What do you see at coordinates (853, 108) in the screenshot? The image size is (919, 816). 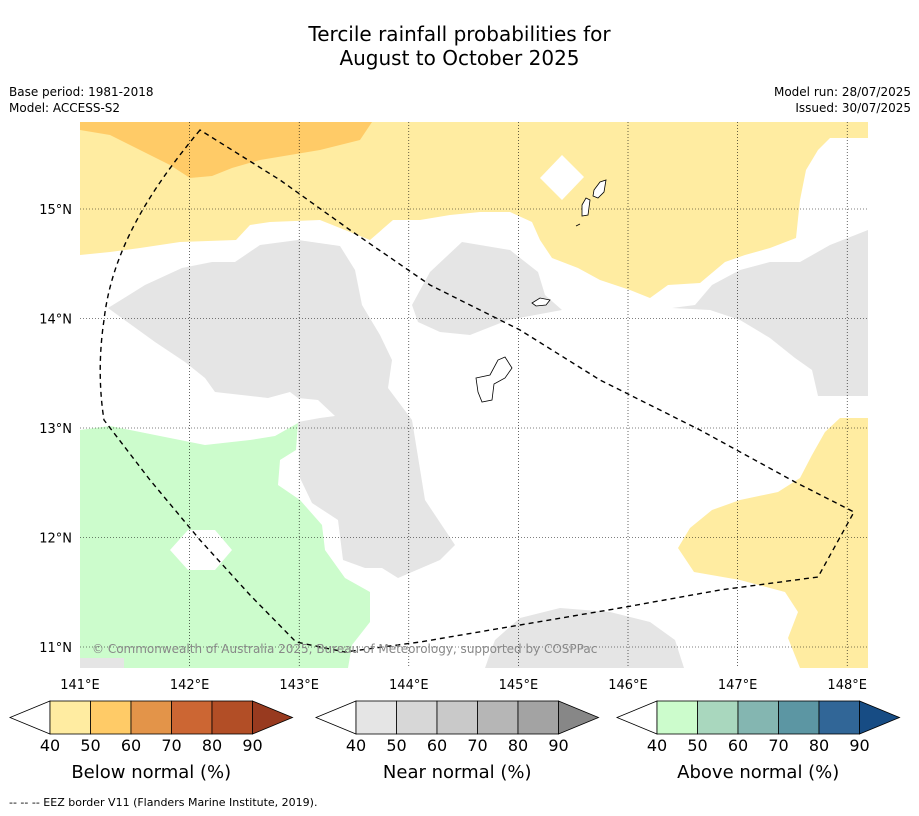 I see `issued-date: Issued: 30/07/2025` at bounding box center [853, 108].